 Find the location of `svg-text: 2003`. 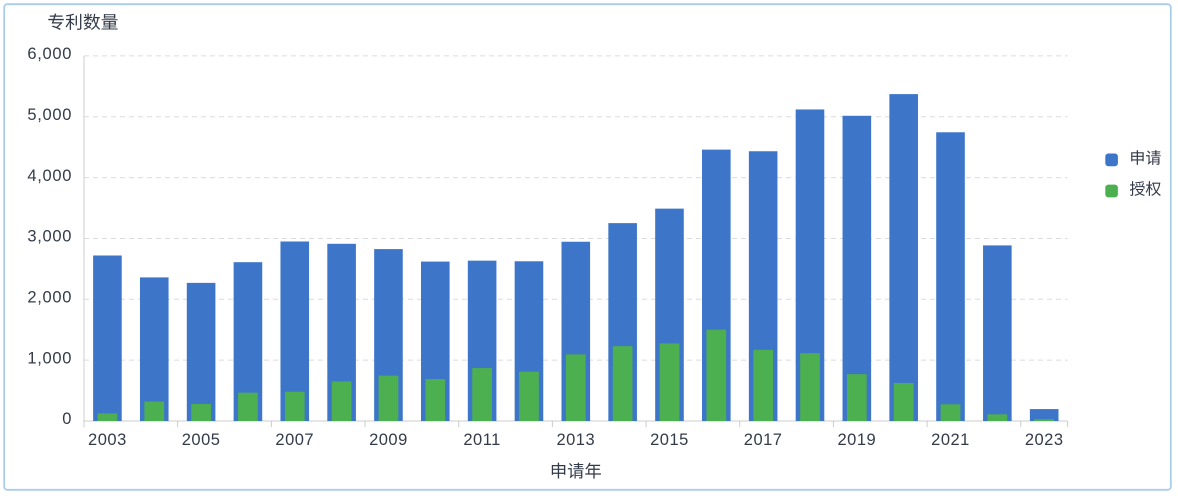

svg-text: 2003 is located at coordinates (107, 440).